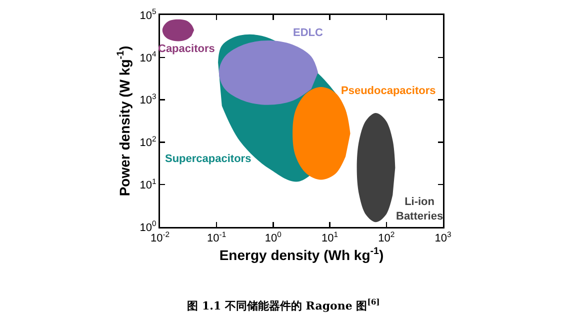 The image size is (567, 325). I want to click on x-axis-title: Energy density (Wh kg$^{-1}$), so click(301, 254).